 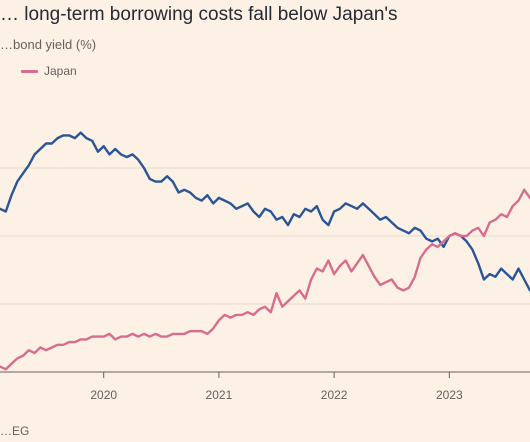 What do you see at coordinates (265, 386) in the screenshot?
I see `x-axis: 2020 2021 2022 2023` at bounding box center [265, 386].